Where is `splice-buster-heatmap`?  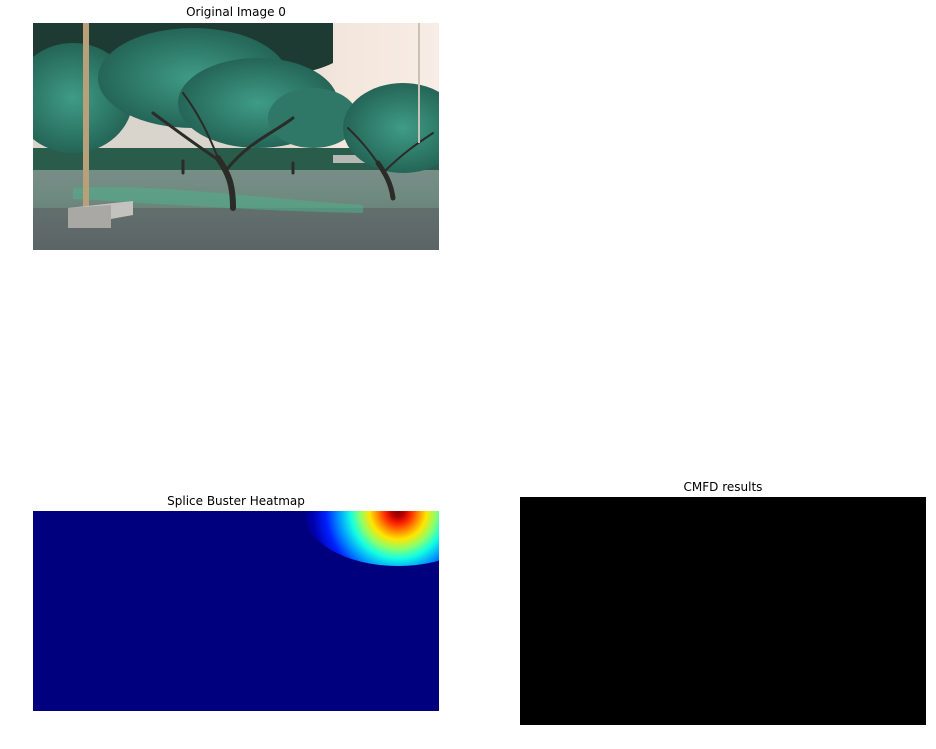 splice-buster-heatmap is located at coordinates (236, 611).